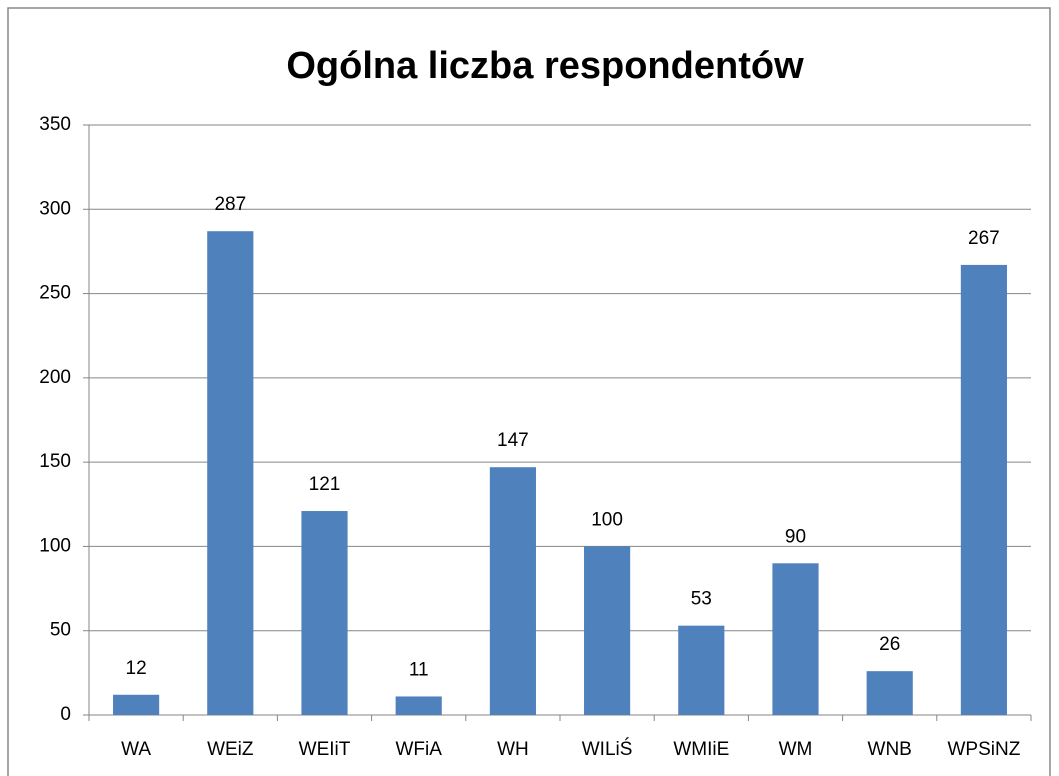 This screenshot has height=776, width=1059. I want to click on y-tick-label: 0, so click(65, 714).